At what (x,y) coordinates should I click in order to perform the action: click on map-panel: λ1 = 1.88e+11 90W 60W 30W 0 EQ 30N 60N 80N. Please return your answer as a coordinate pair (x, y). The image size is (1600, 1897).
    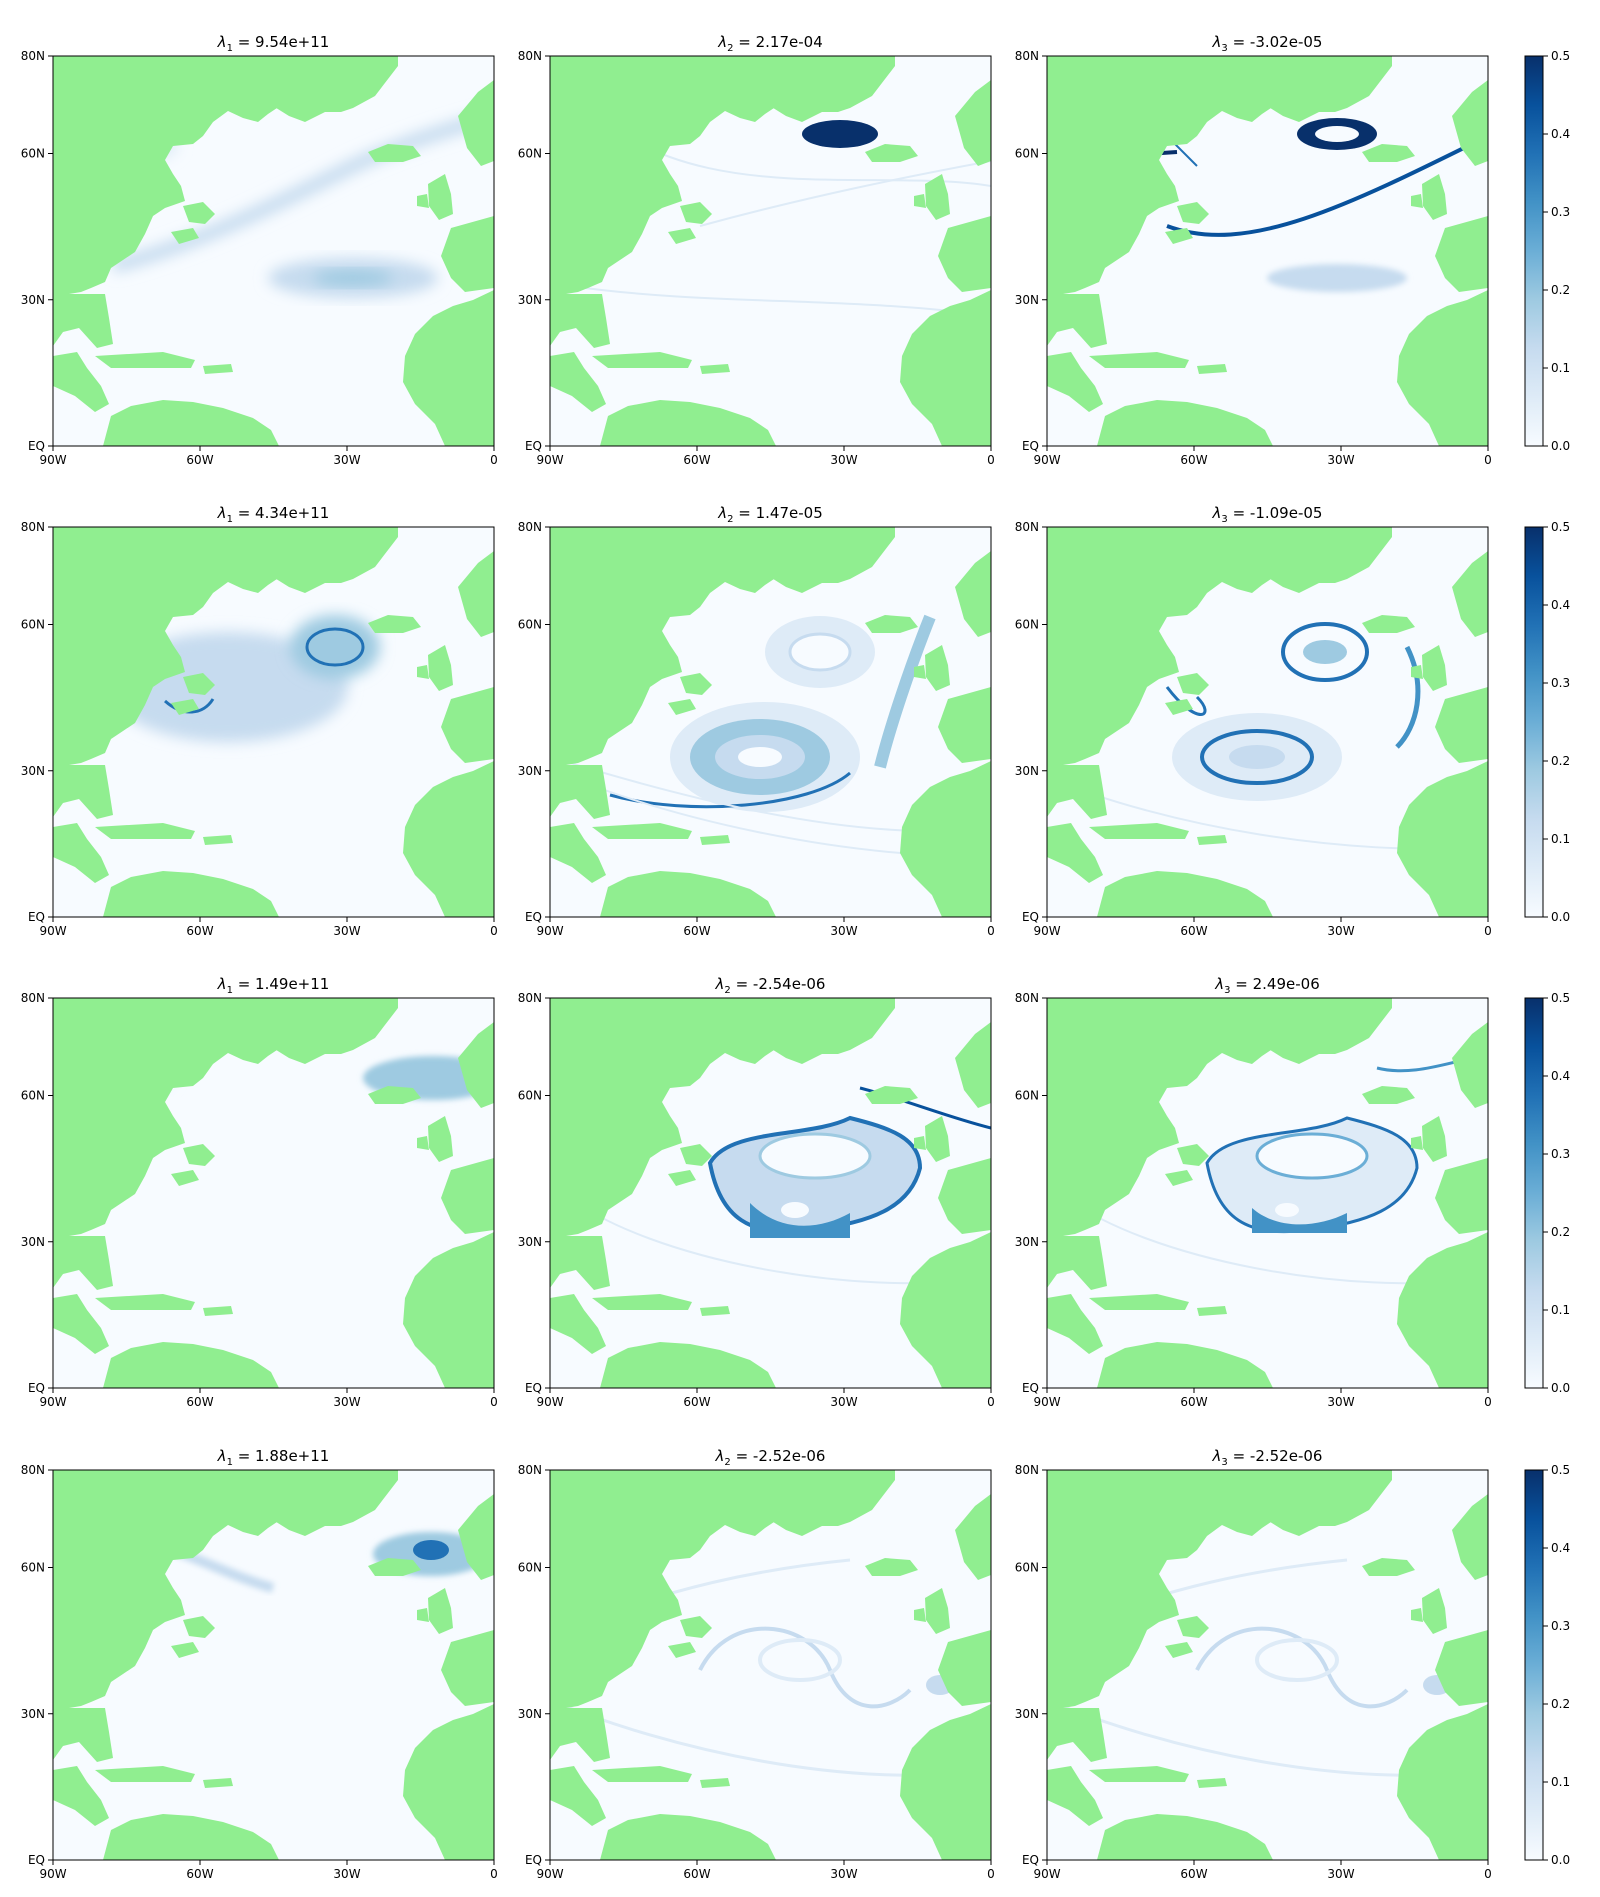
    Looking at the image, I should click on (259, 1664).